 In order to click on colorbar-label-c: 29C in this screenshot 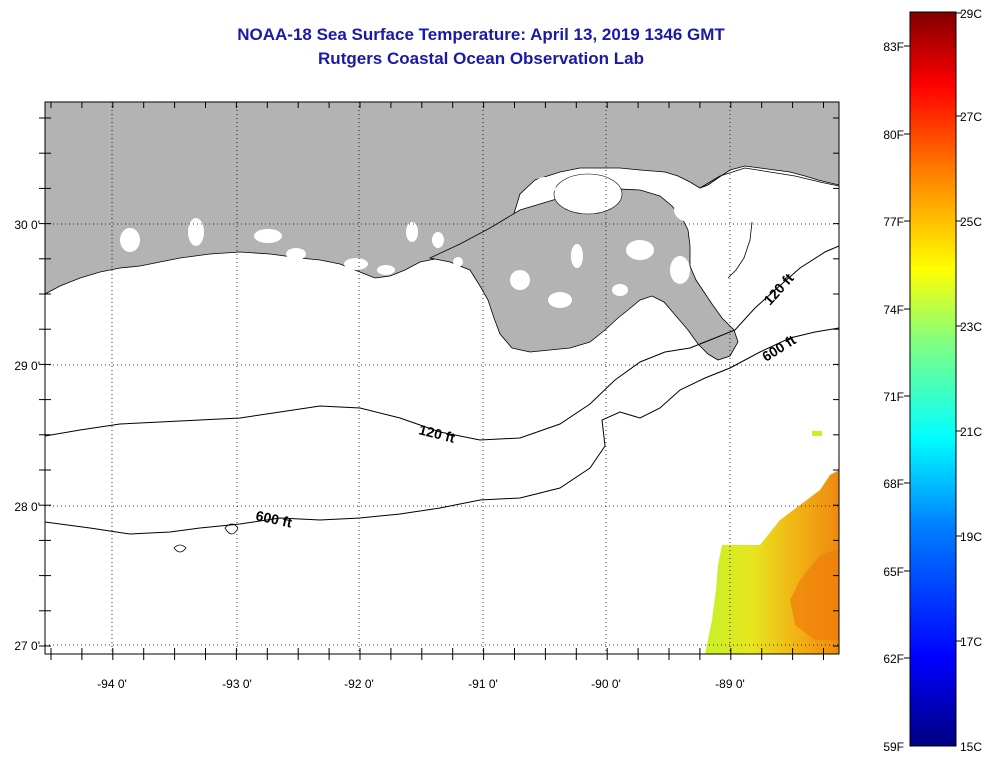, I will do `click(971, 14)`.